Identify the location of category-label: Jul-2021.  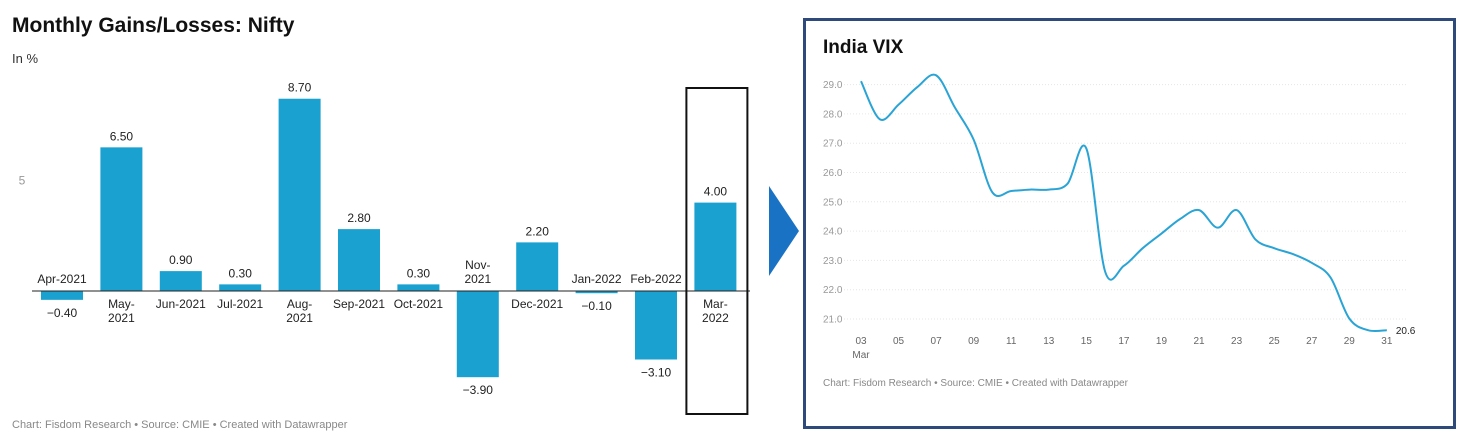
(240, 304).